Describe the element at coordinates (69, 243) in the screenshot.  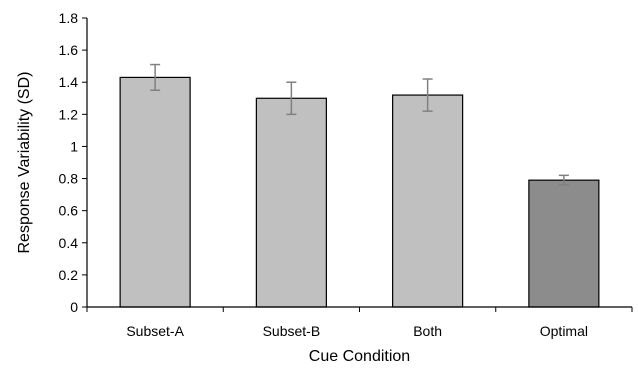
I see `y-tick-label: 0.4` at that location.